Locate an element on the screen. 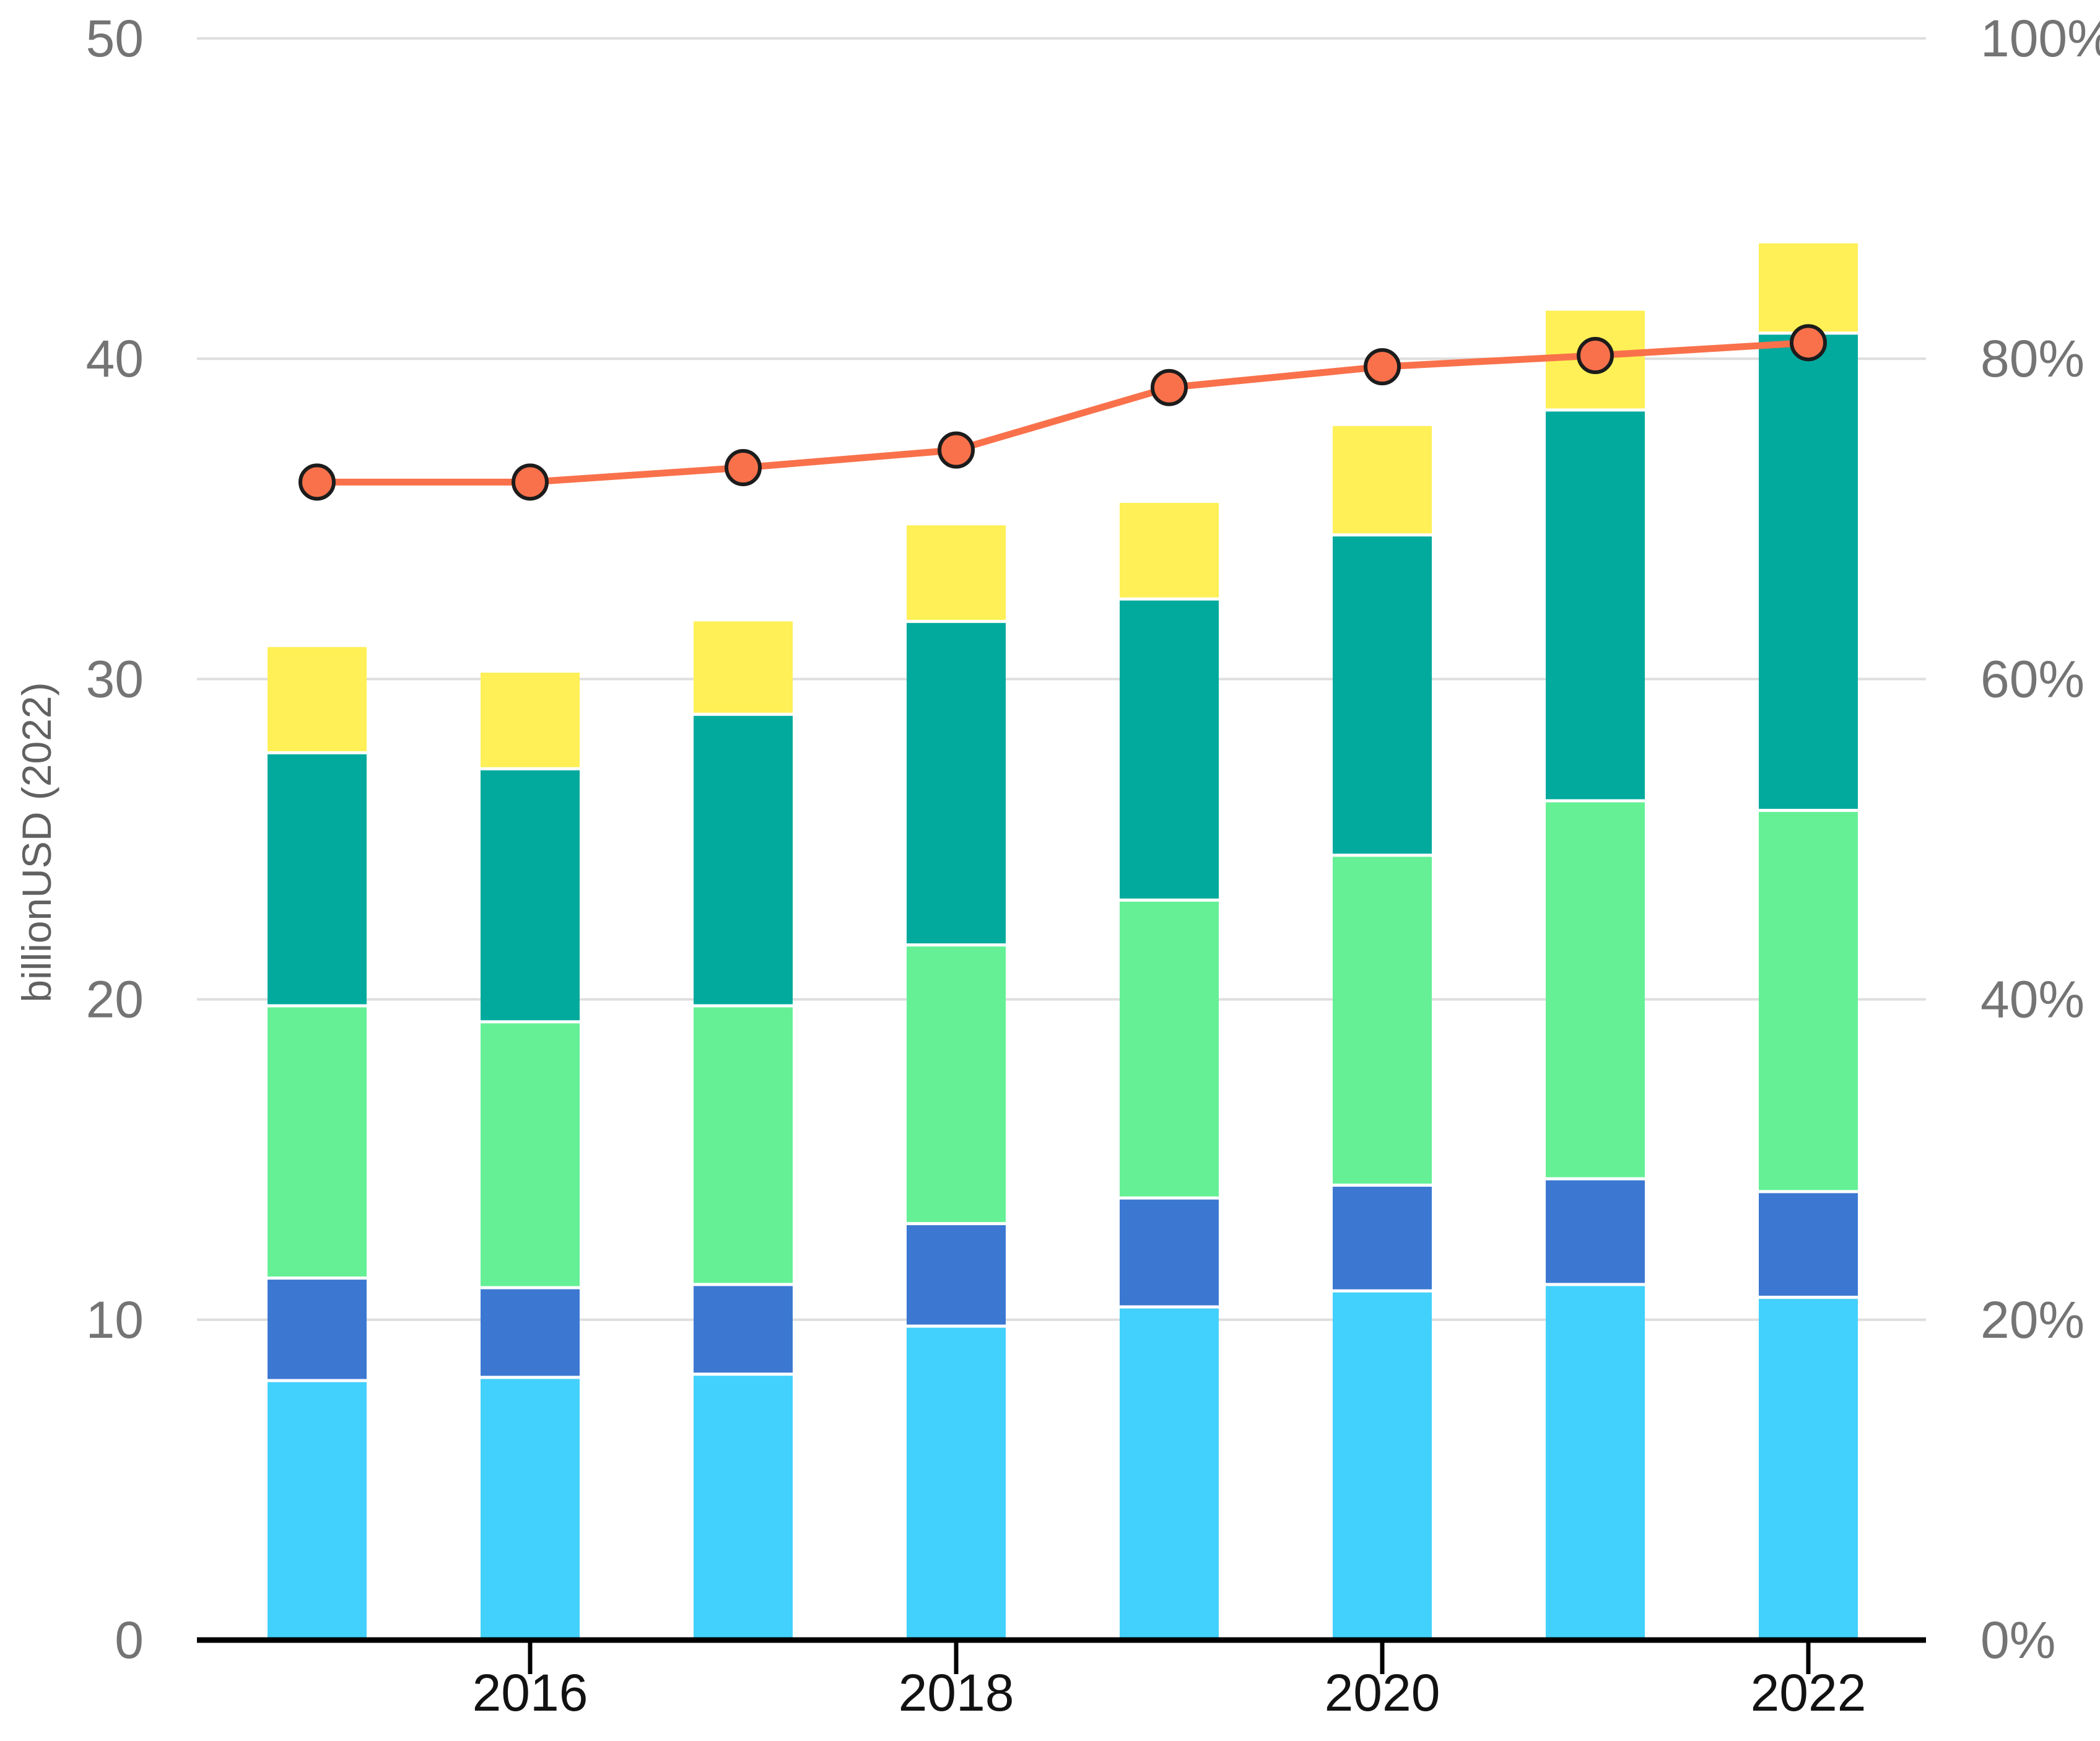  line-layer is located at coordinates (1062, 412).